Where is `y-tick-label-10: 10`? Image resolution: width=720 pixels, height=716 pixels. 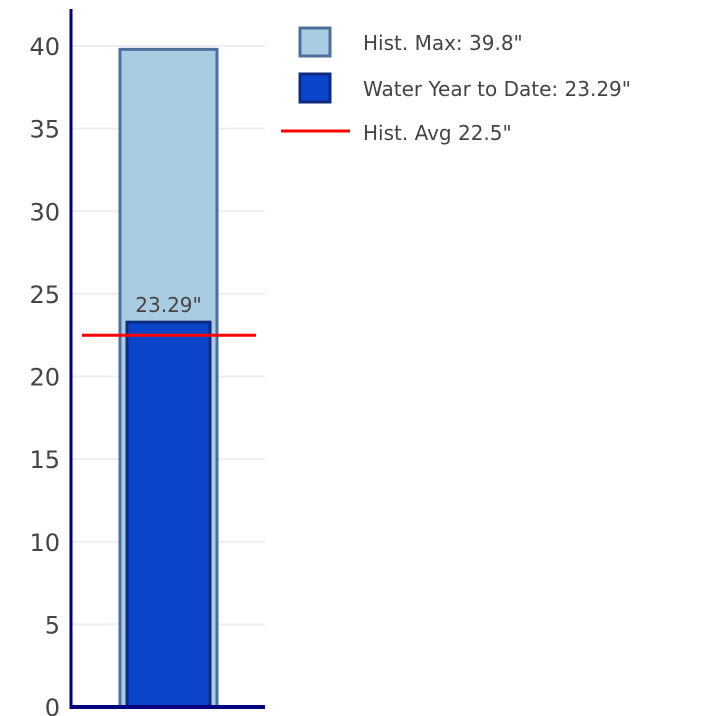
y-tick-label-10: 10 is located at coordinates (44, 543).